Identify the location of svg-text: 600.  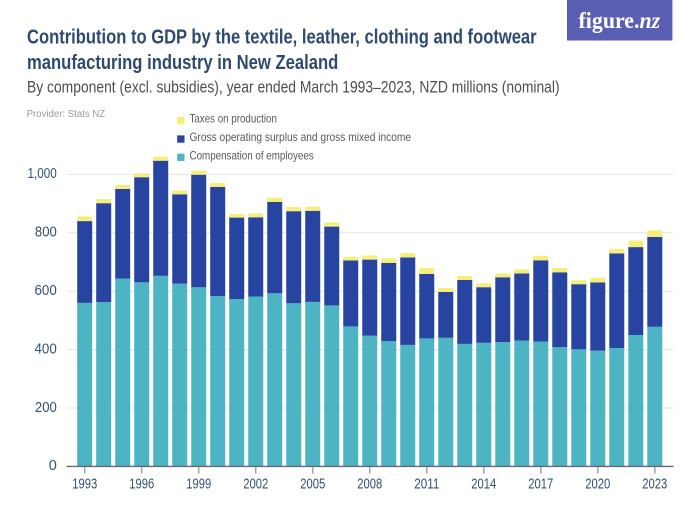
(46, 290).